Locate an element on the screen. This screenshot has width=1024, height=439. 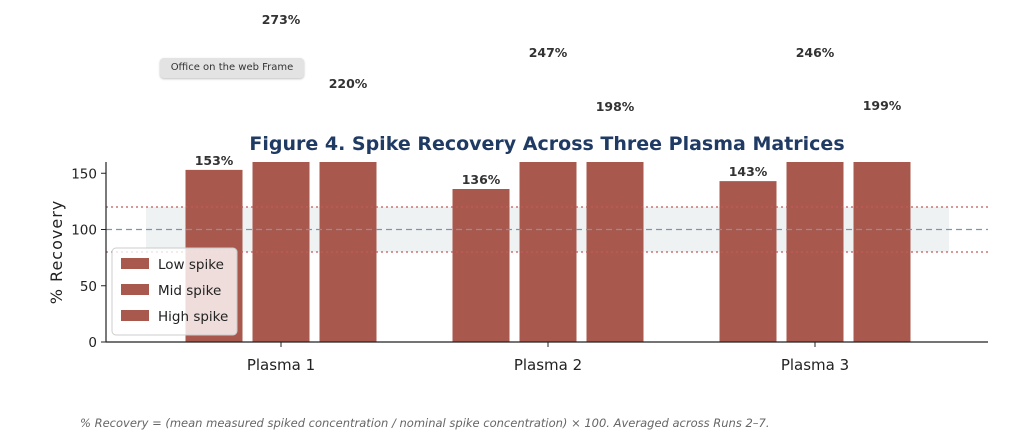
x-tick-label: Plasma 1 is located at coordinates (281, 365).